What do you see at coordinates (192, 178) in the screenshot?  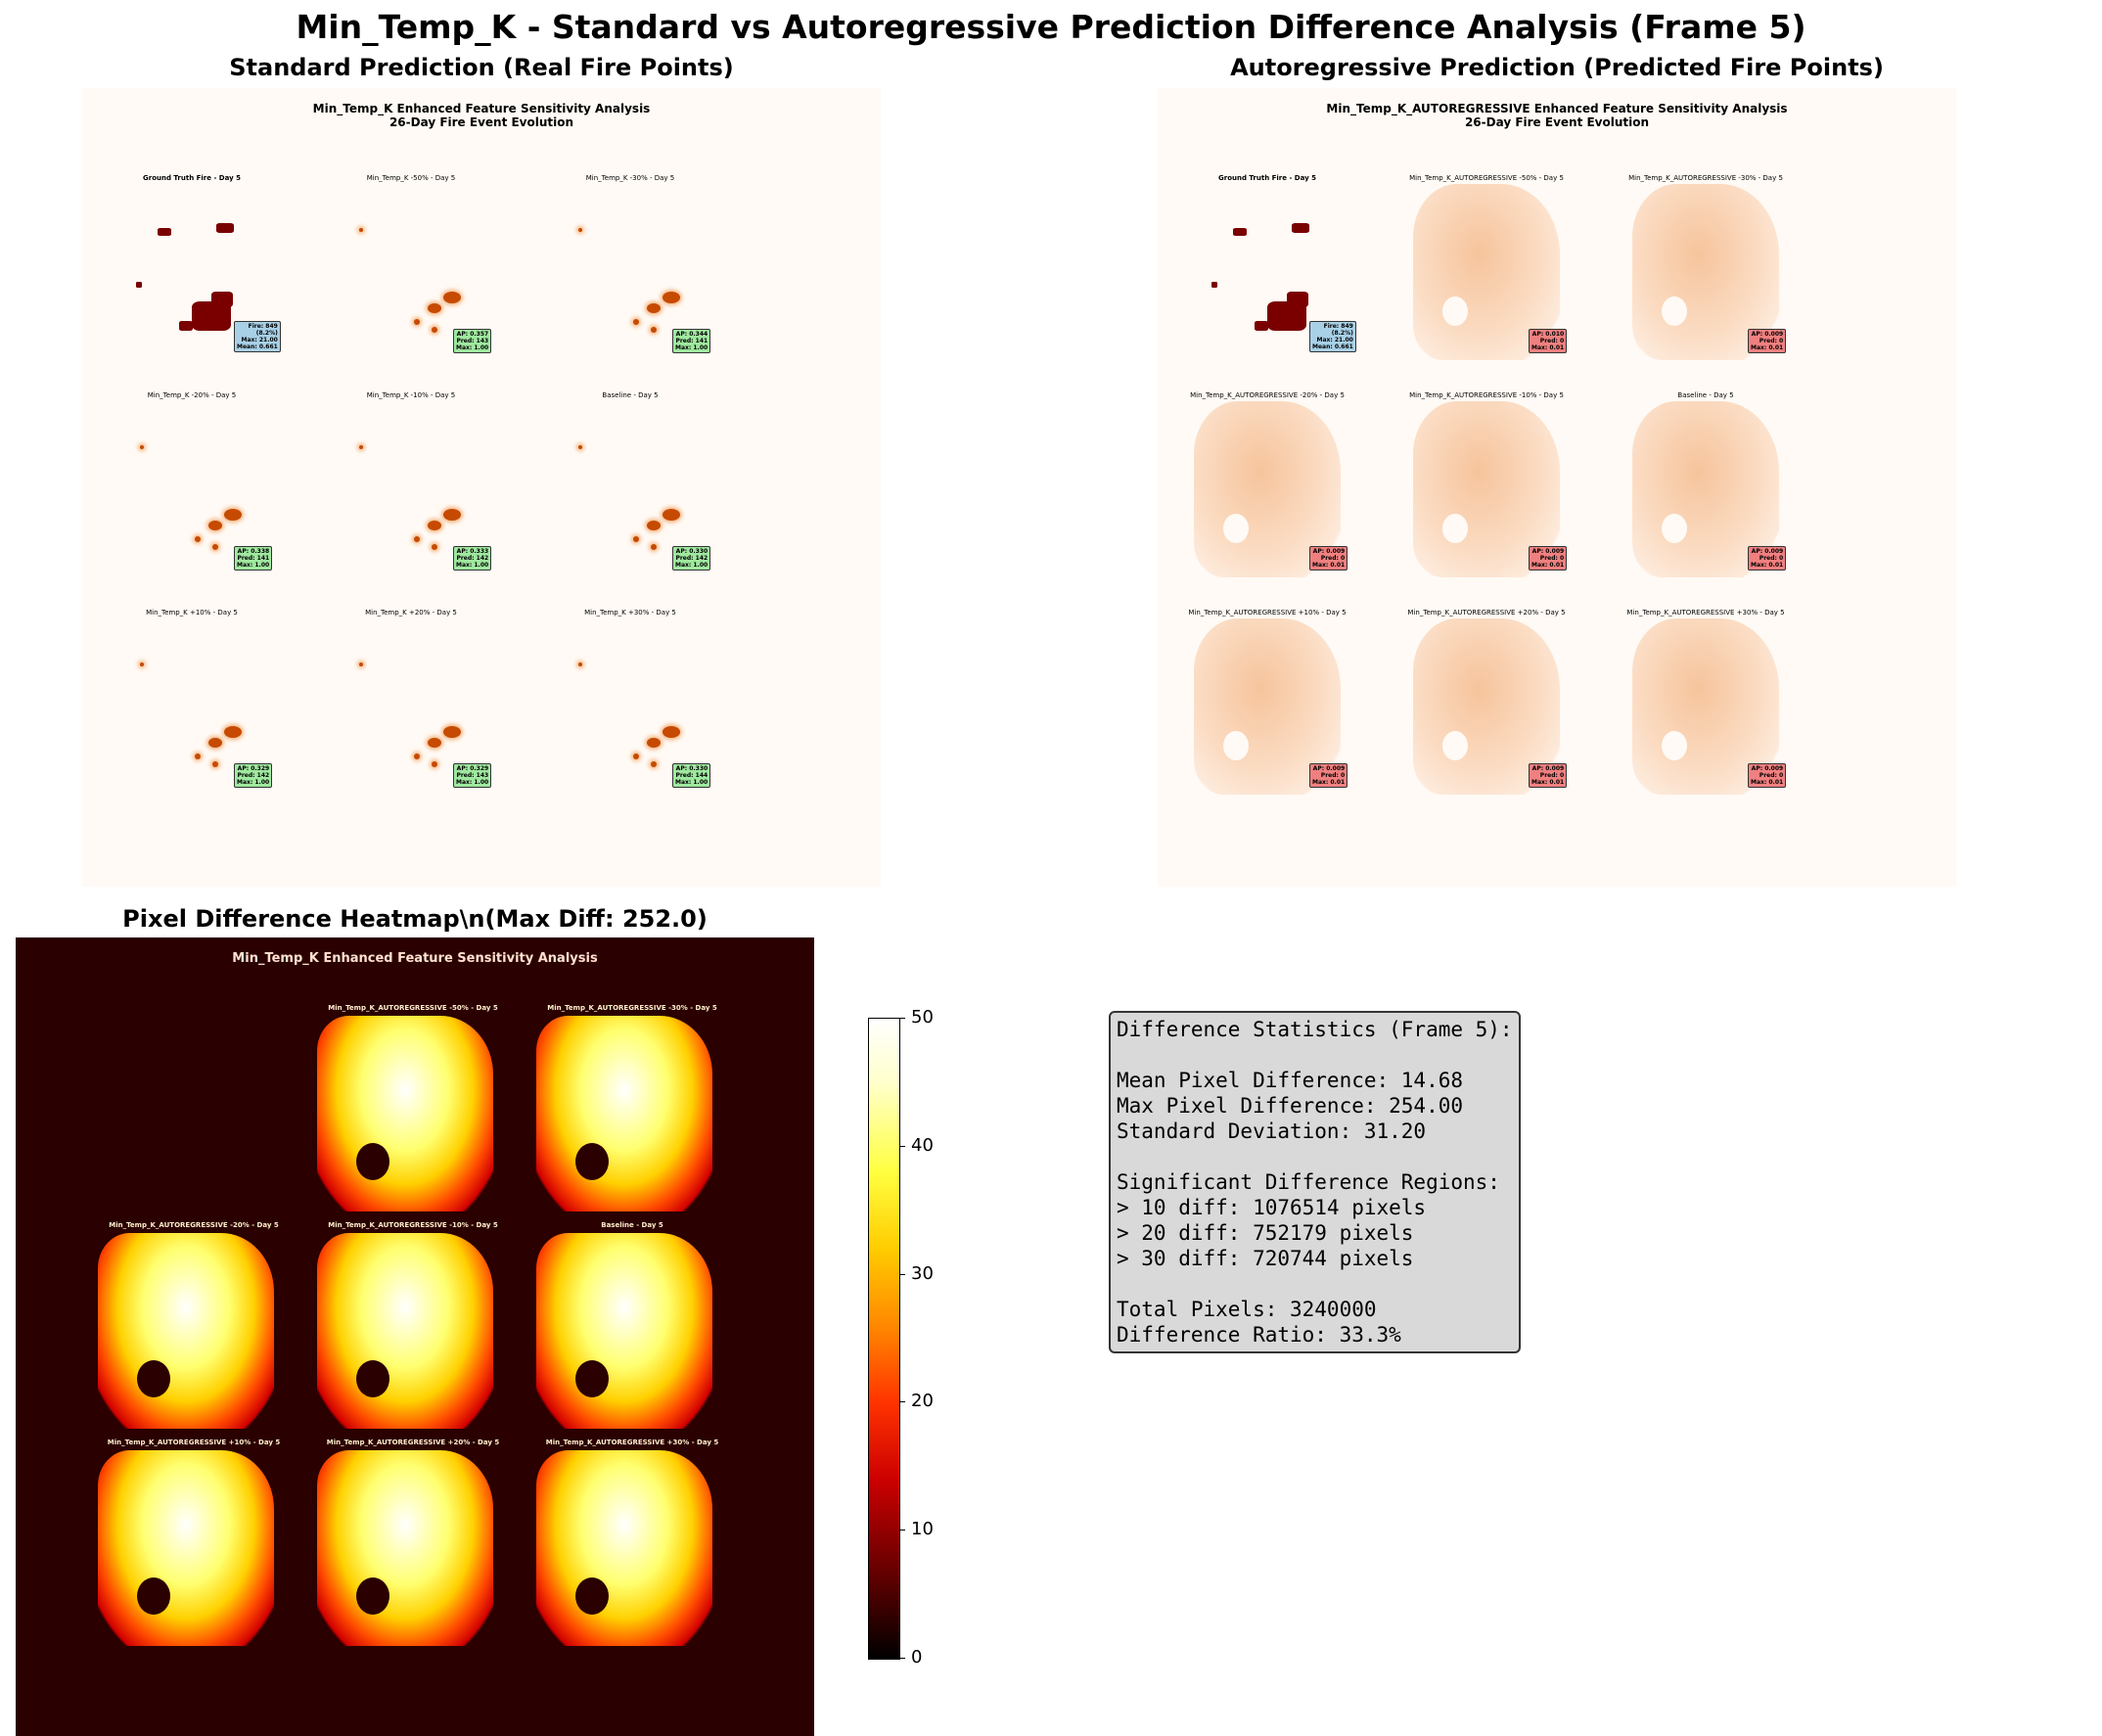 I see `standard-cell-title: Ground Truth Fire - Day 5` at bounding box center [192, 178].